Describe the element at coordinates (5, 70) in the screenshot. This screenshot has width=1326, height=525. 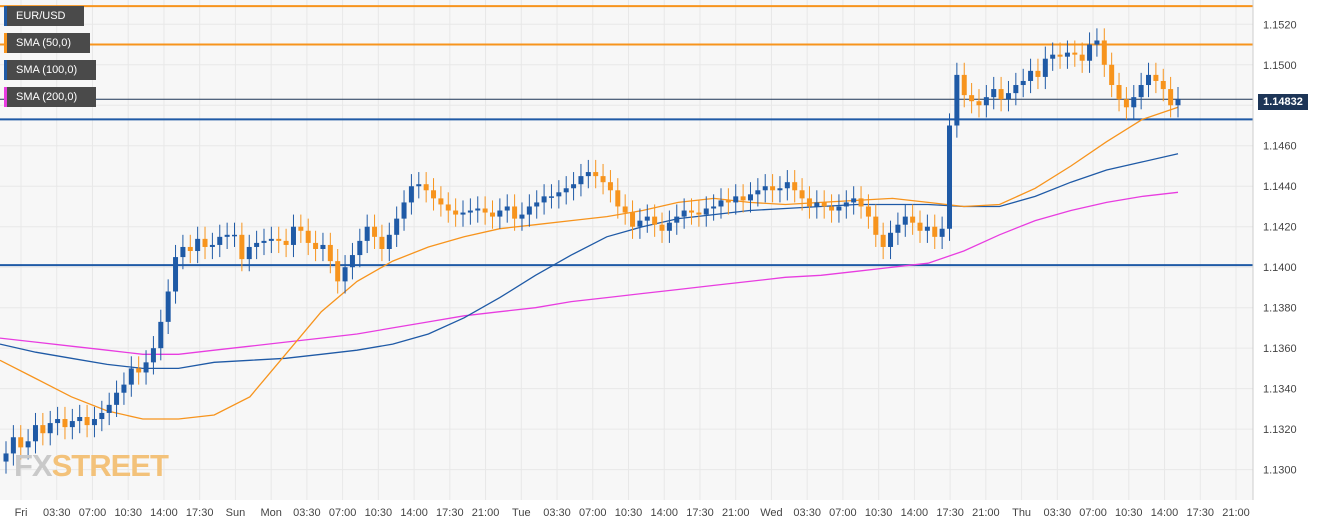
I see `legend-swatch` at that location.